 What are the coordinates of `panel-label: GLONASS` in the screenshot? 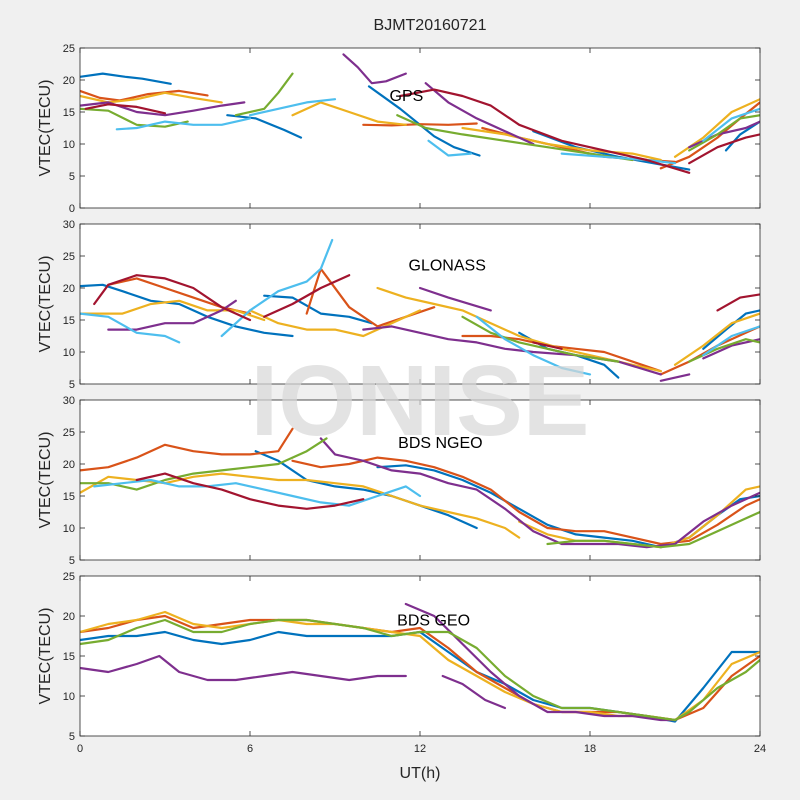 It's located at (447, 265).